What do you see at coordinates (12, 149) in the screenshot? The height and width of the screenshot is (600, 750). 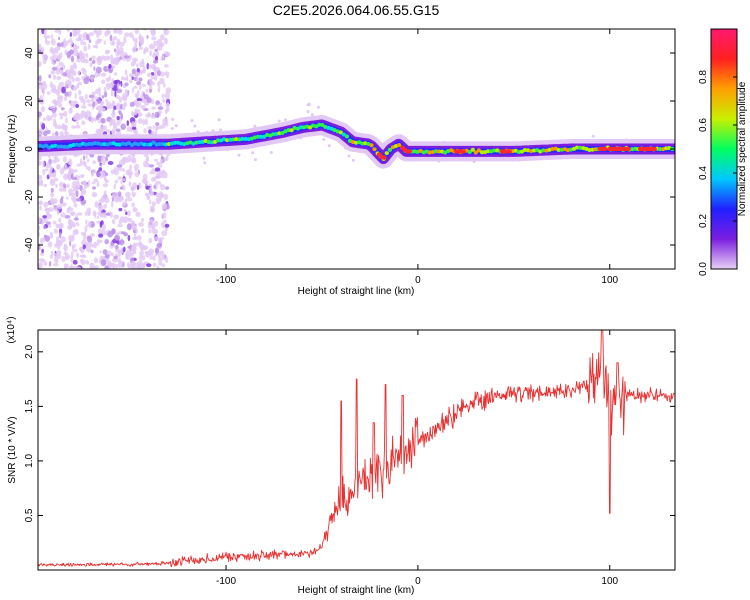 I see `spectrogram-y-label: Frequency (Hz)` at bounding box center [12, 149].